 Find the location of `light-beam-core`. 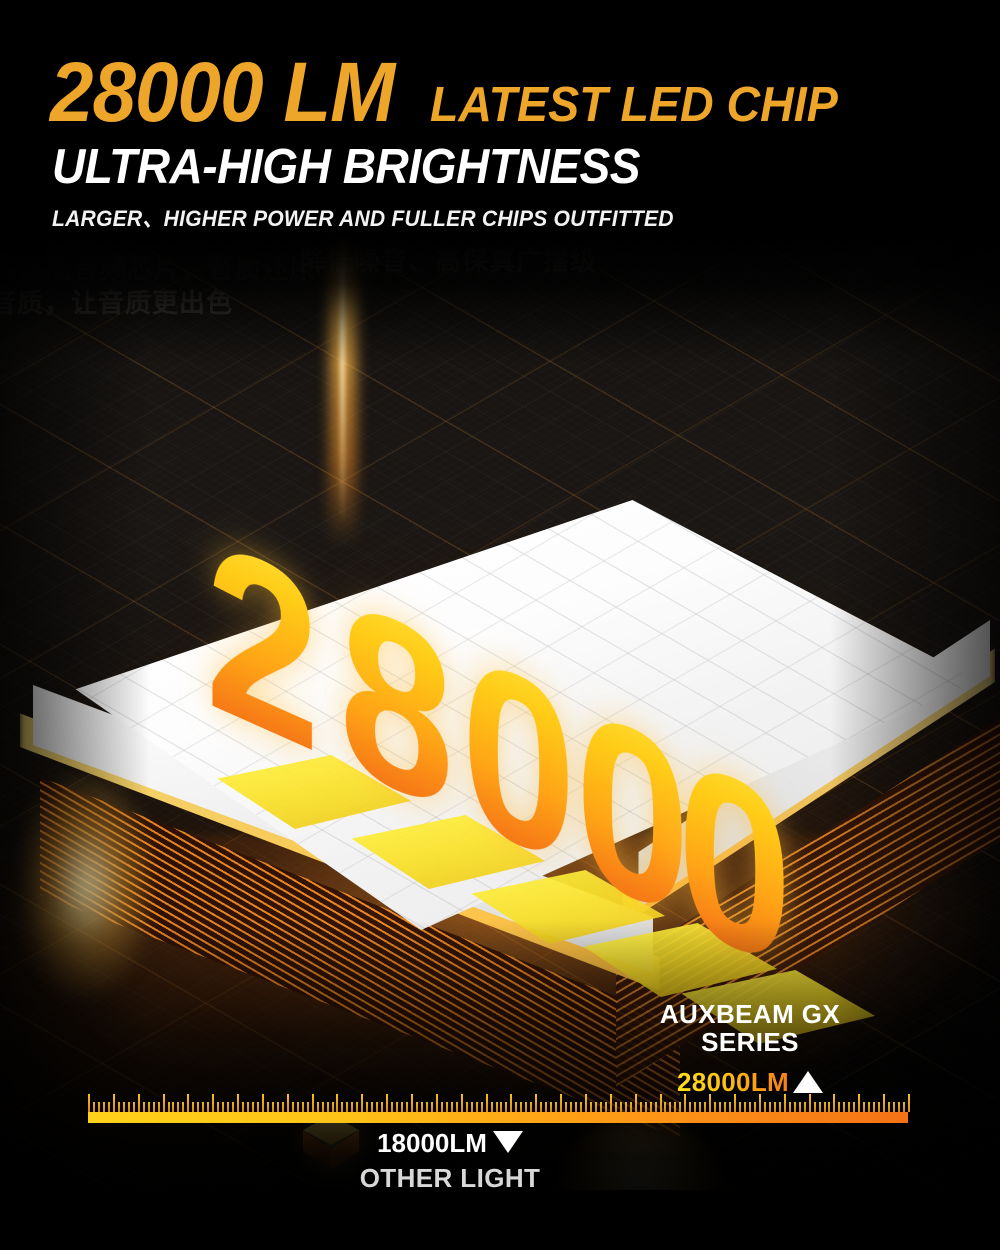

light-beam-core is located at coordinates (342, 380).